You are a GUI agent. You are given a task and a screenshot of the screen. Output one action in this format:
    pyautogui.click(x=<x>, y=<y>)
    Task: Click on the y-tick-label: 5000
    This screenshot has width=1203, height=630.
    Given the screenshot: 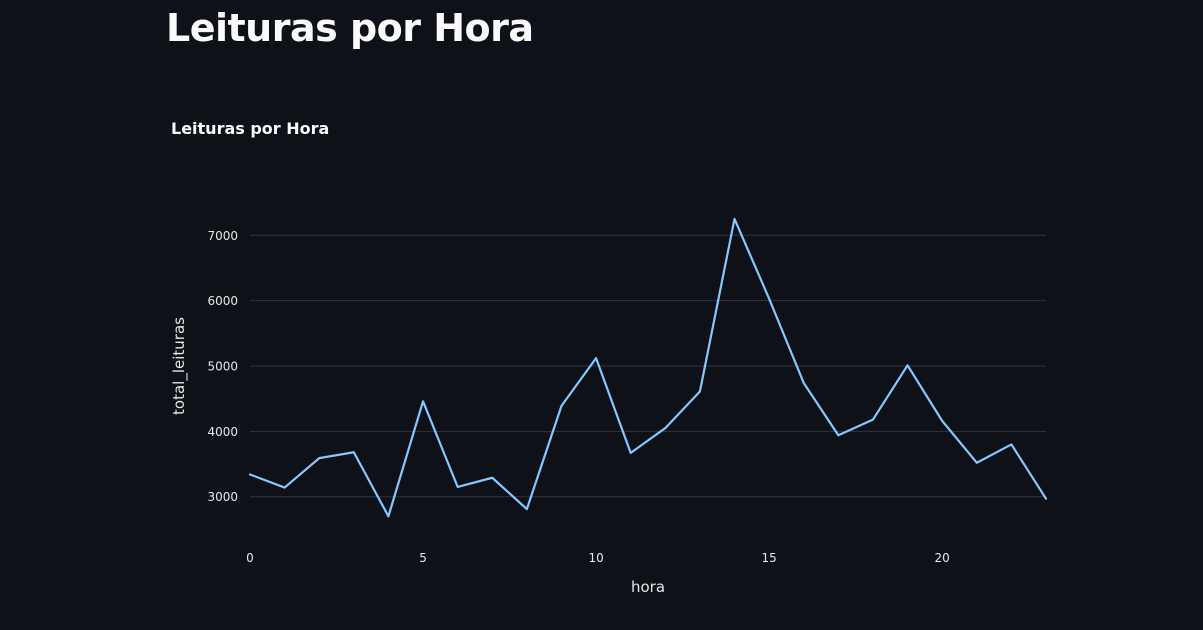 What is the action you would take?
    pyautogui.click(x=222, y=366)
    